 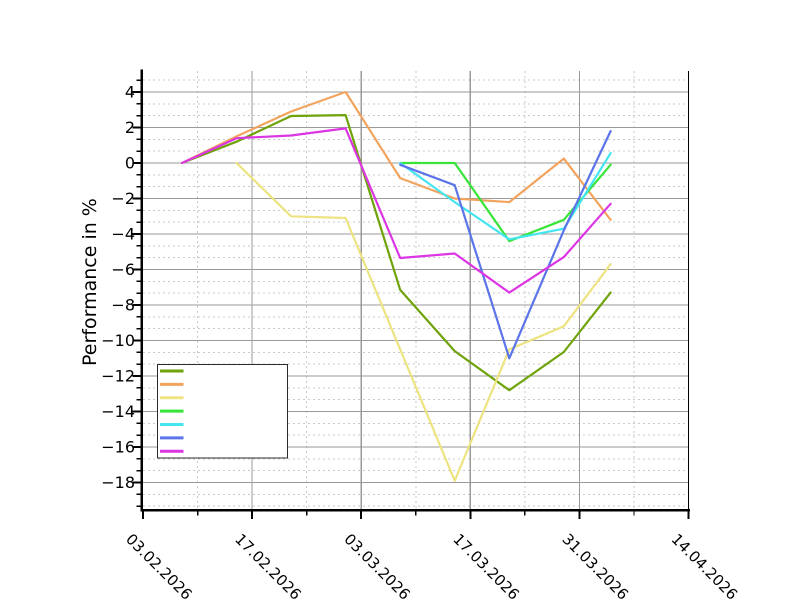 I want to click on y-axis-title: Performance in %, so click(x=90, y=282).